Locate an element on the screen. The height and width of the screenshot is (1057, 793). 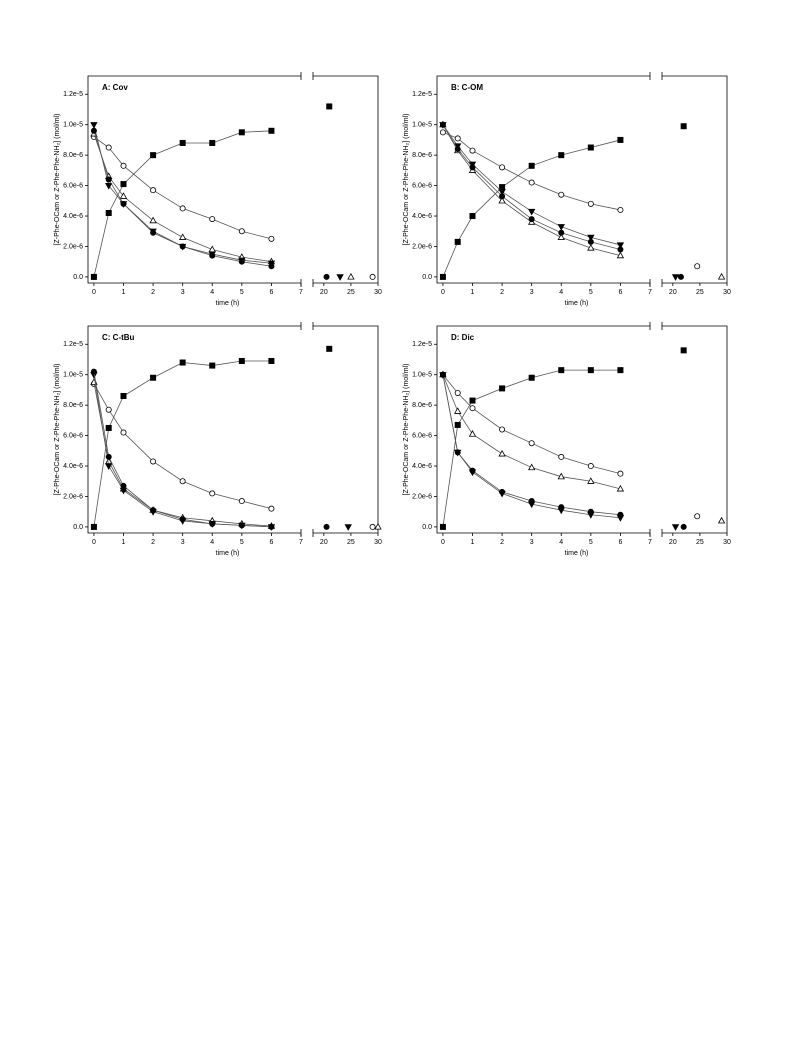
x-tick-label: 6 is located at coordinates (271, 292).